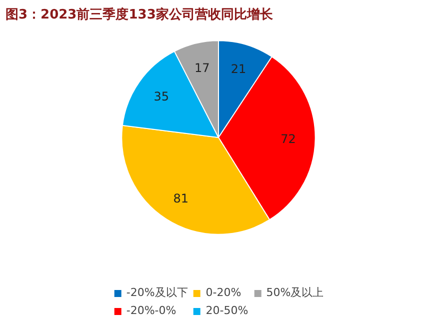 The image size is (436, 332). What do you see at coordinates (227, 310) in the screenshot?
I see `legend-label: 20-50%` at bounding box center [227, 310].